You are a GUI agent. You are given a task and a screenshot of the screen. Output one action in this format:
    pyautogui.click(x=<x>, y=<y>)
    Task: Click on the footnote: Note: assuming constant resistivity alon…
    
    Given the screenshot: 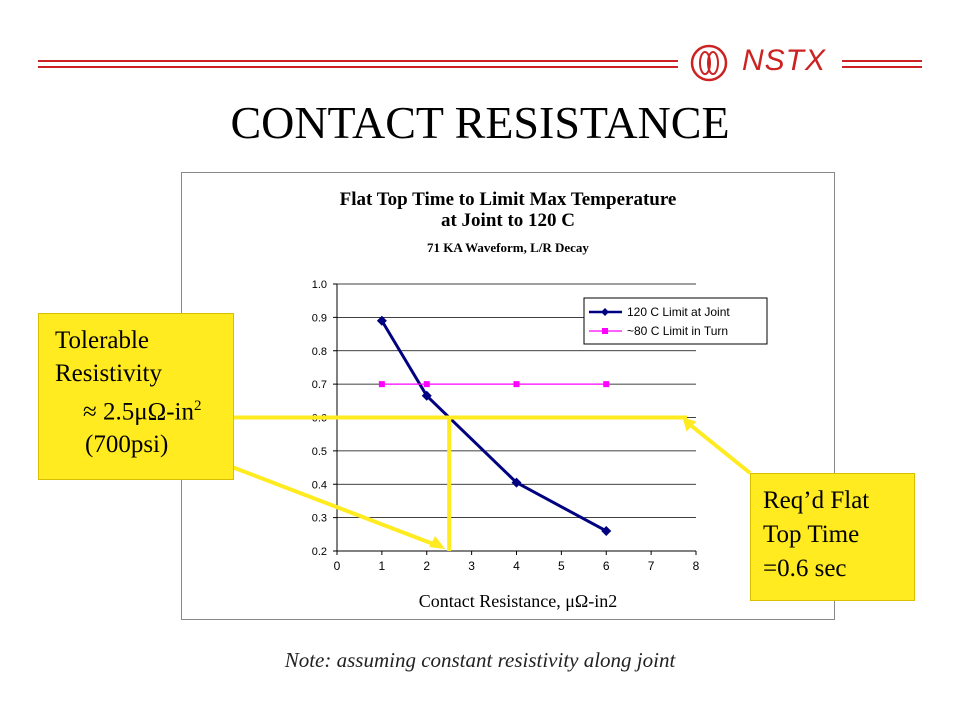 What is the action you would take?
    pyautogui.click(x=480, y=660)
    